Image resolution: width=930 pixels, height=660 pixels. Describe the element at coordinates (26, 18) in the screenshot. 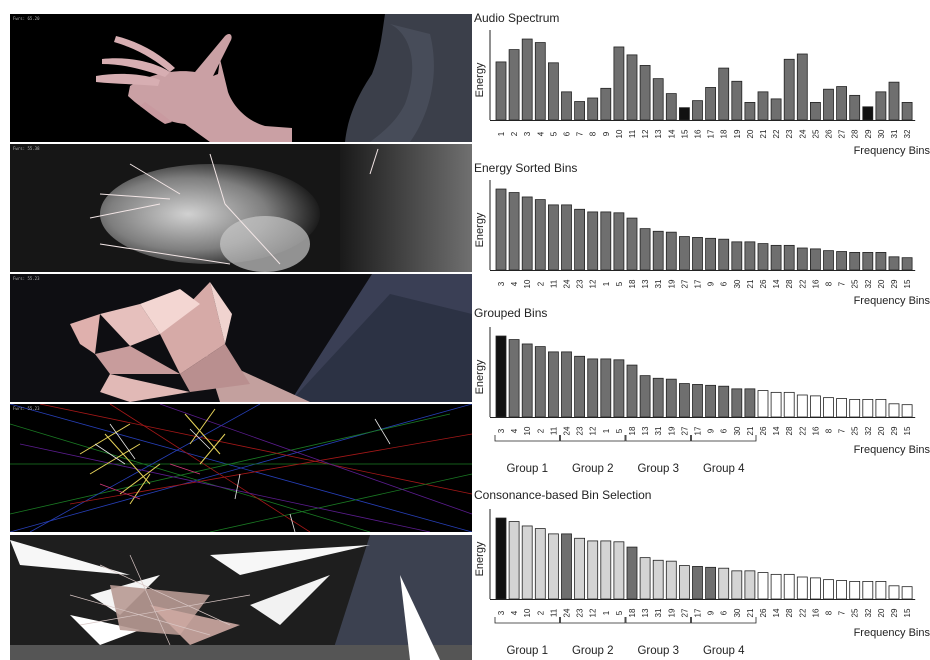

I see `fps-readout: Fwrs: 65.20` at that location.